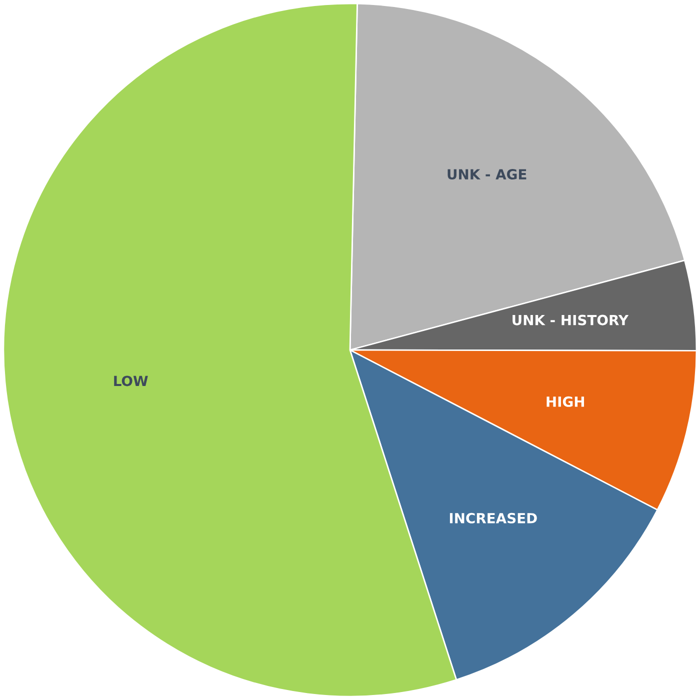 The height and width of the screenshot is (700, 700). Describe the element at coordinates (570, 320) in the screenshot. I see `slice-label: UNK - HISTORY` at that location.